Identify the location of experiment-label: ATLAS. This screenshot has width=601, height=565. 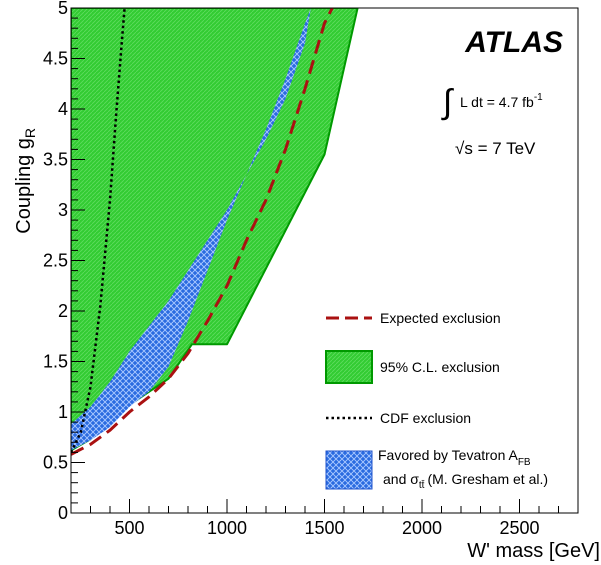
(513, 42).